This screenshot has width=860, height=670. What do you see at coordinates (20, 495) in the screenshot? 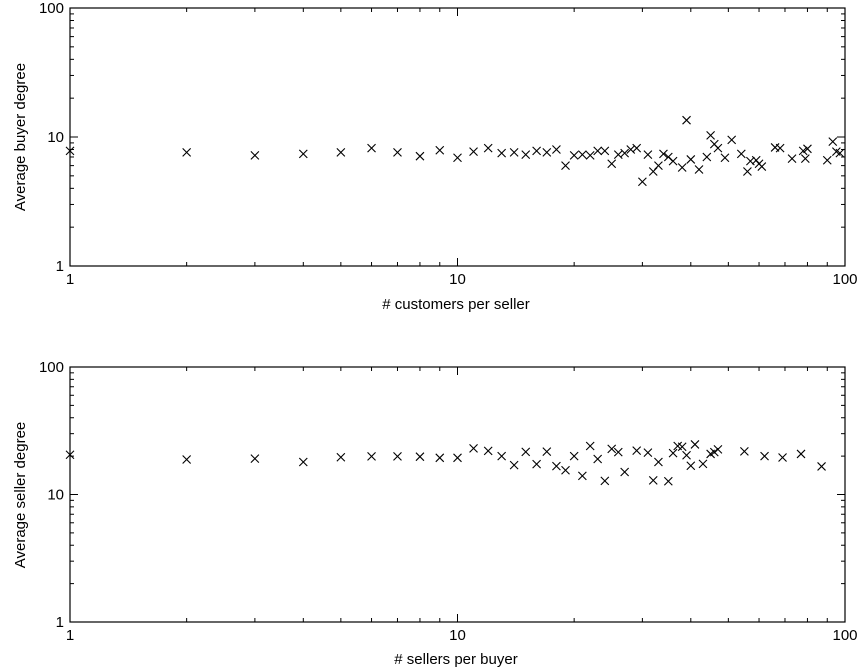
I see `y-axis-label: Average seller degree` at bounding box center [20, 495].